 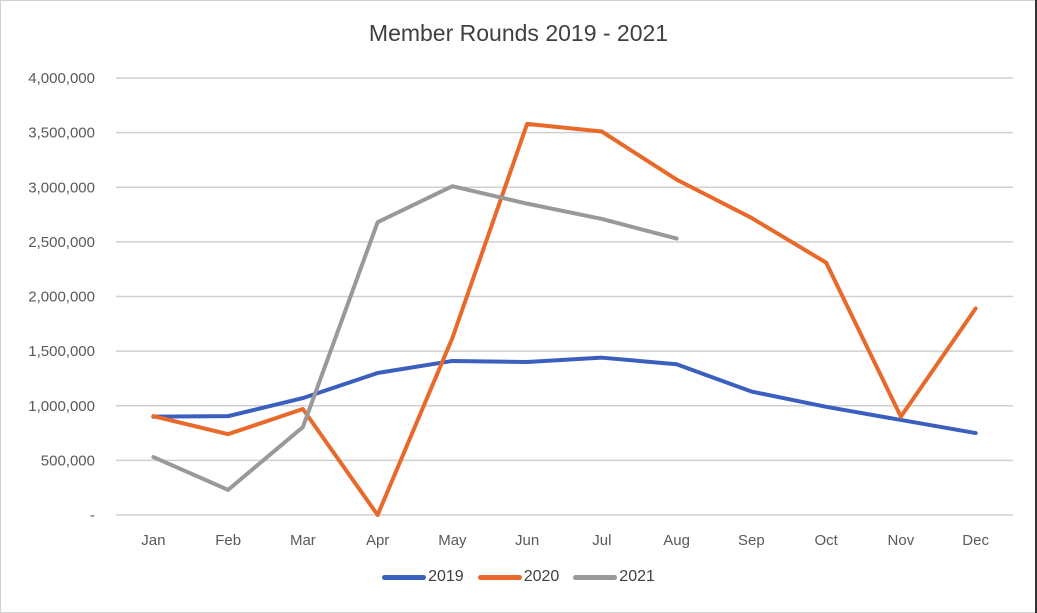 What do you see at coordinates (527, 540) in the screenshot?
I see `x-tick-label: Jun` at bounding box center [527, 540].